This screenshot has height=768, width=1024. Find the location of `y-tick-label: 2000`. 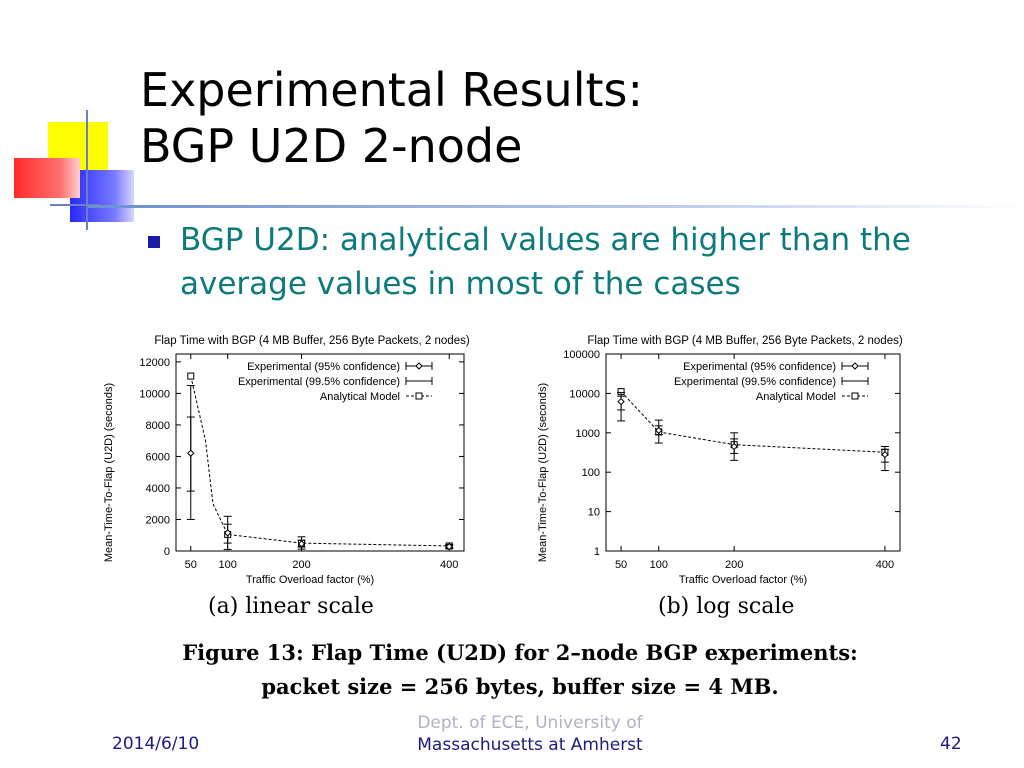

y-tick-label: 2000 is located at coordinates (158, 520).